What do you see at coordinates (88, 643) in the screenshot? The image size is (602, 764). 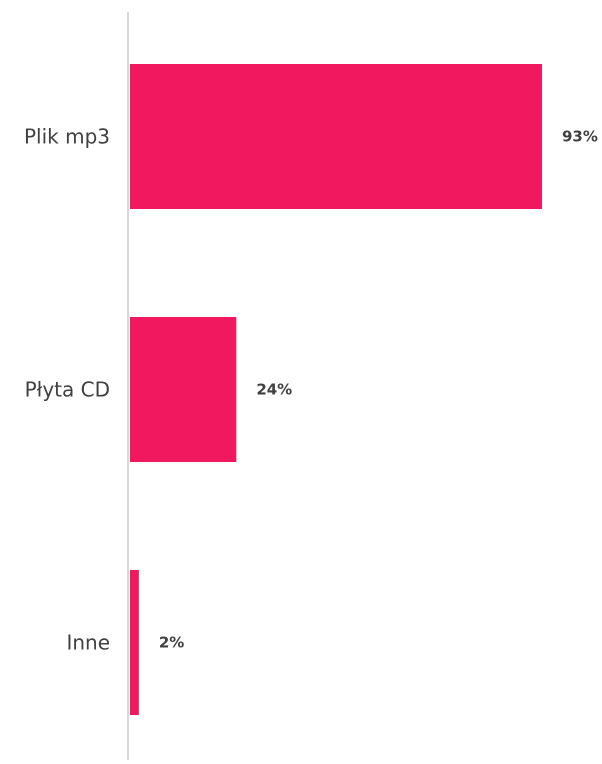 I see `category-label-2: Inne` at bounding box center [88, 643].